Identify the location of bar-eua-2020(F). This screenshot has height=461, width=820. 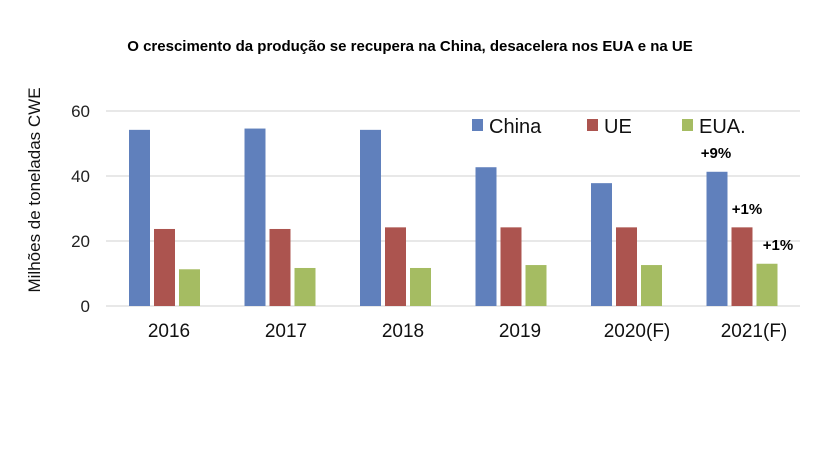
(651, 285).